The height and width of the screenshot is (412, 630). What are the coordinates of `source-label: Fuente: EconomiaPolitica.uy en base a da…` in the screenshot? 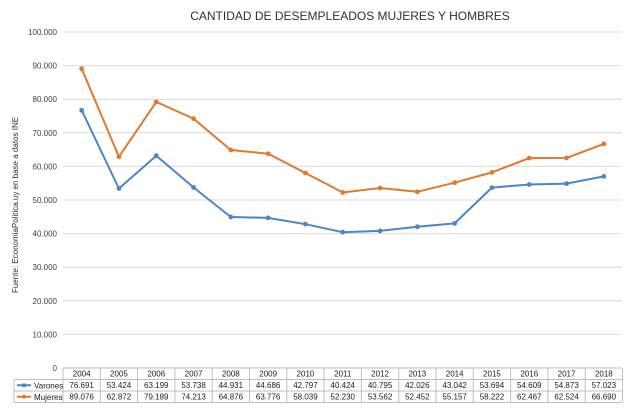 It's located at (15, 205).